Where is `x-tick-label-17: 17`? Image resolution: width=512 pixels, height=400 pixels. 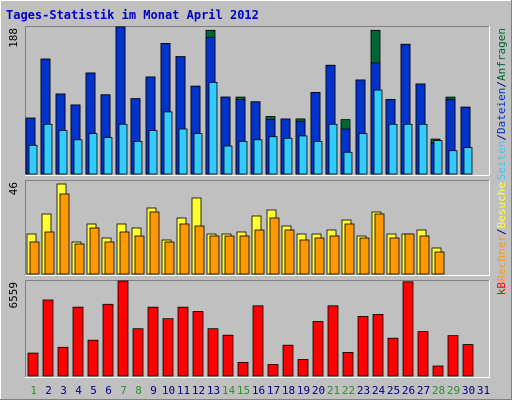
x-tick-label-17: 17 is located at coordinates (273, 390).